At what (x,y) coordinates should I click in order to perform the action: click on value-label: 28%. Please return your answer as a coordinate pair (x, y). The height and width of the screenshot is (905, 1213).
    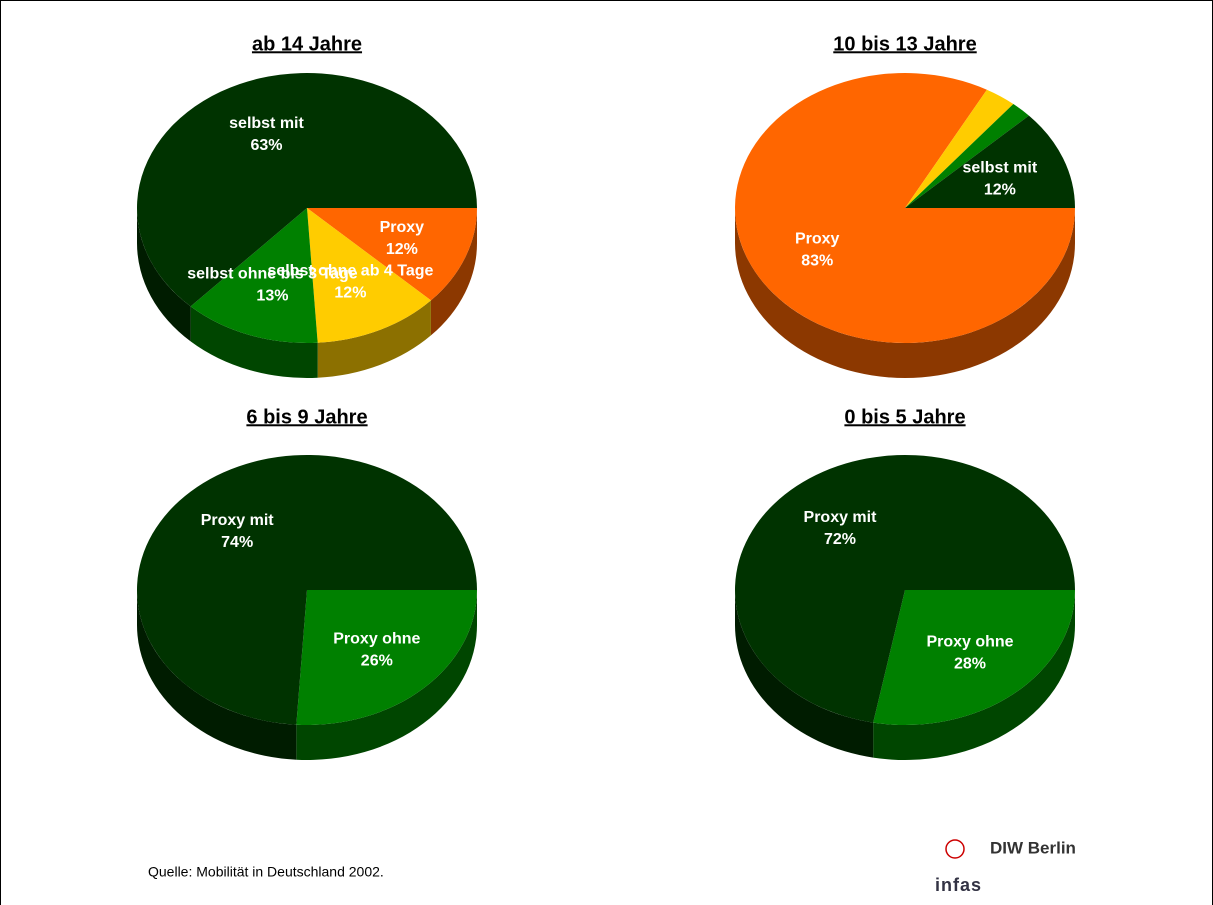
    Looking at the image, I should click on (970, 664).